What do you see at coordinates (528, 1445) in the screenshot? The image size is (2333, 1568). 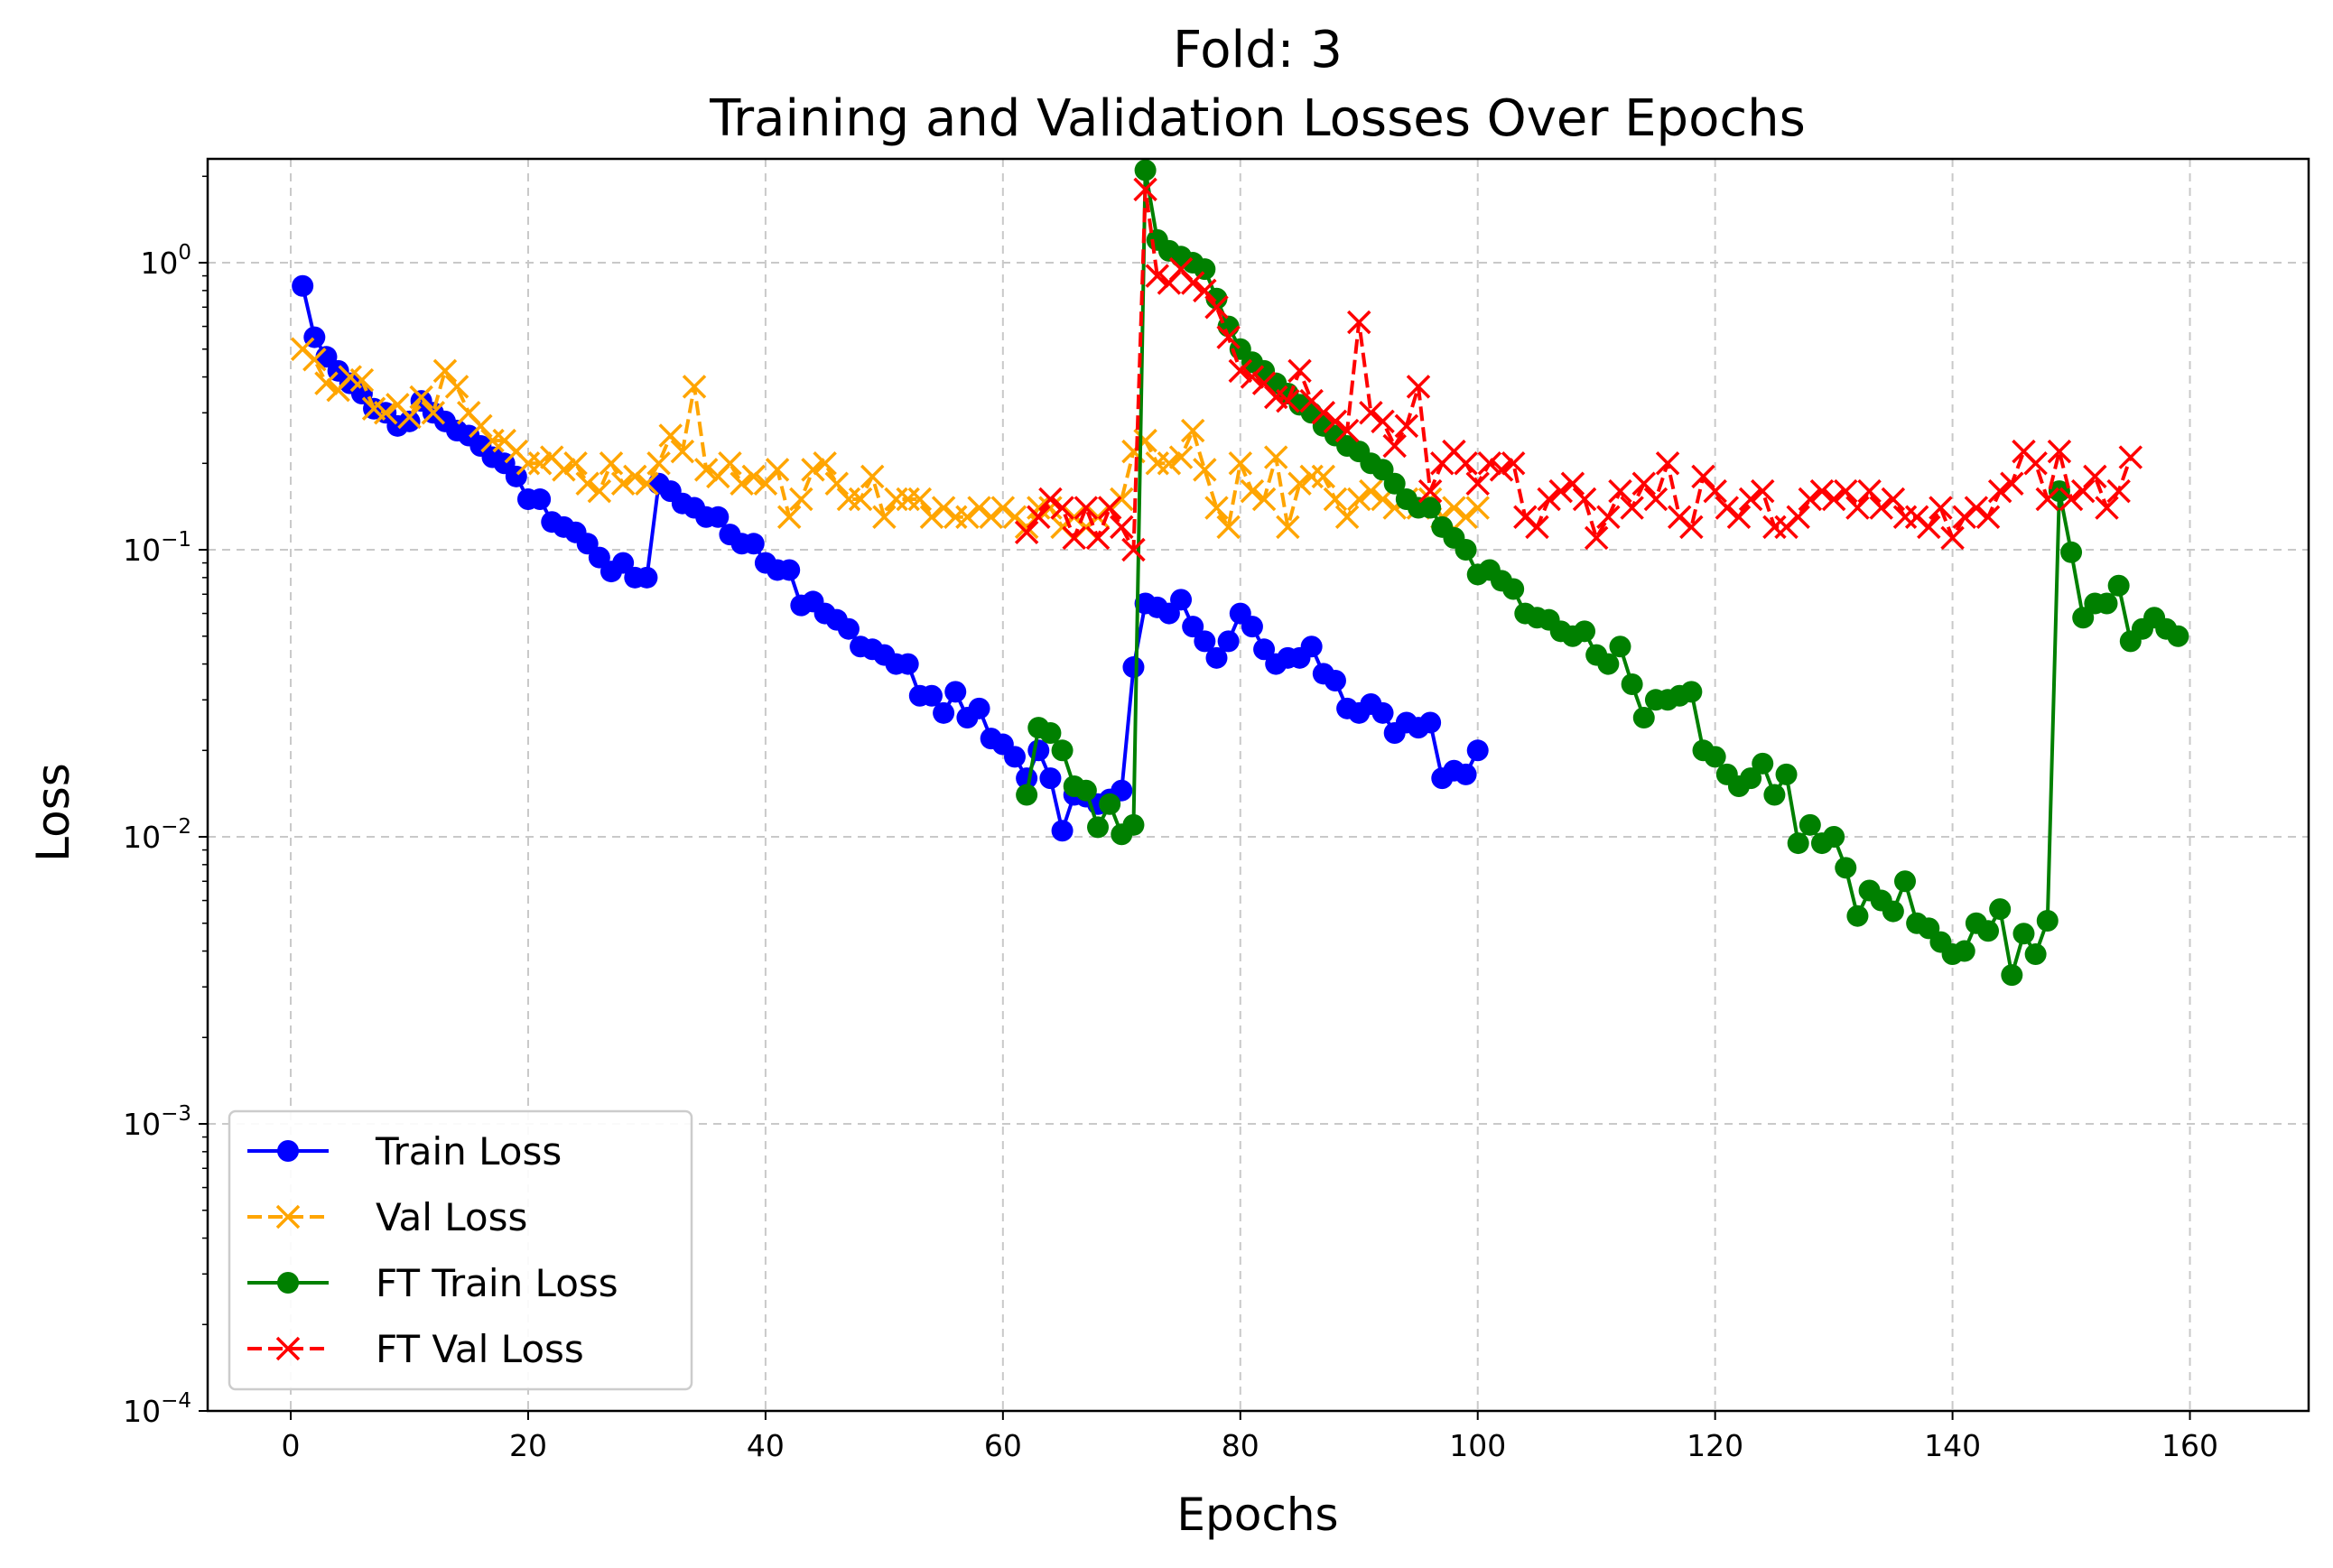 I see `x-tick-label: 20` at bounding box center [528, 1445].